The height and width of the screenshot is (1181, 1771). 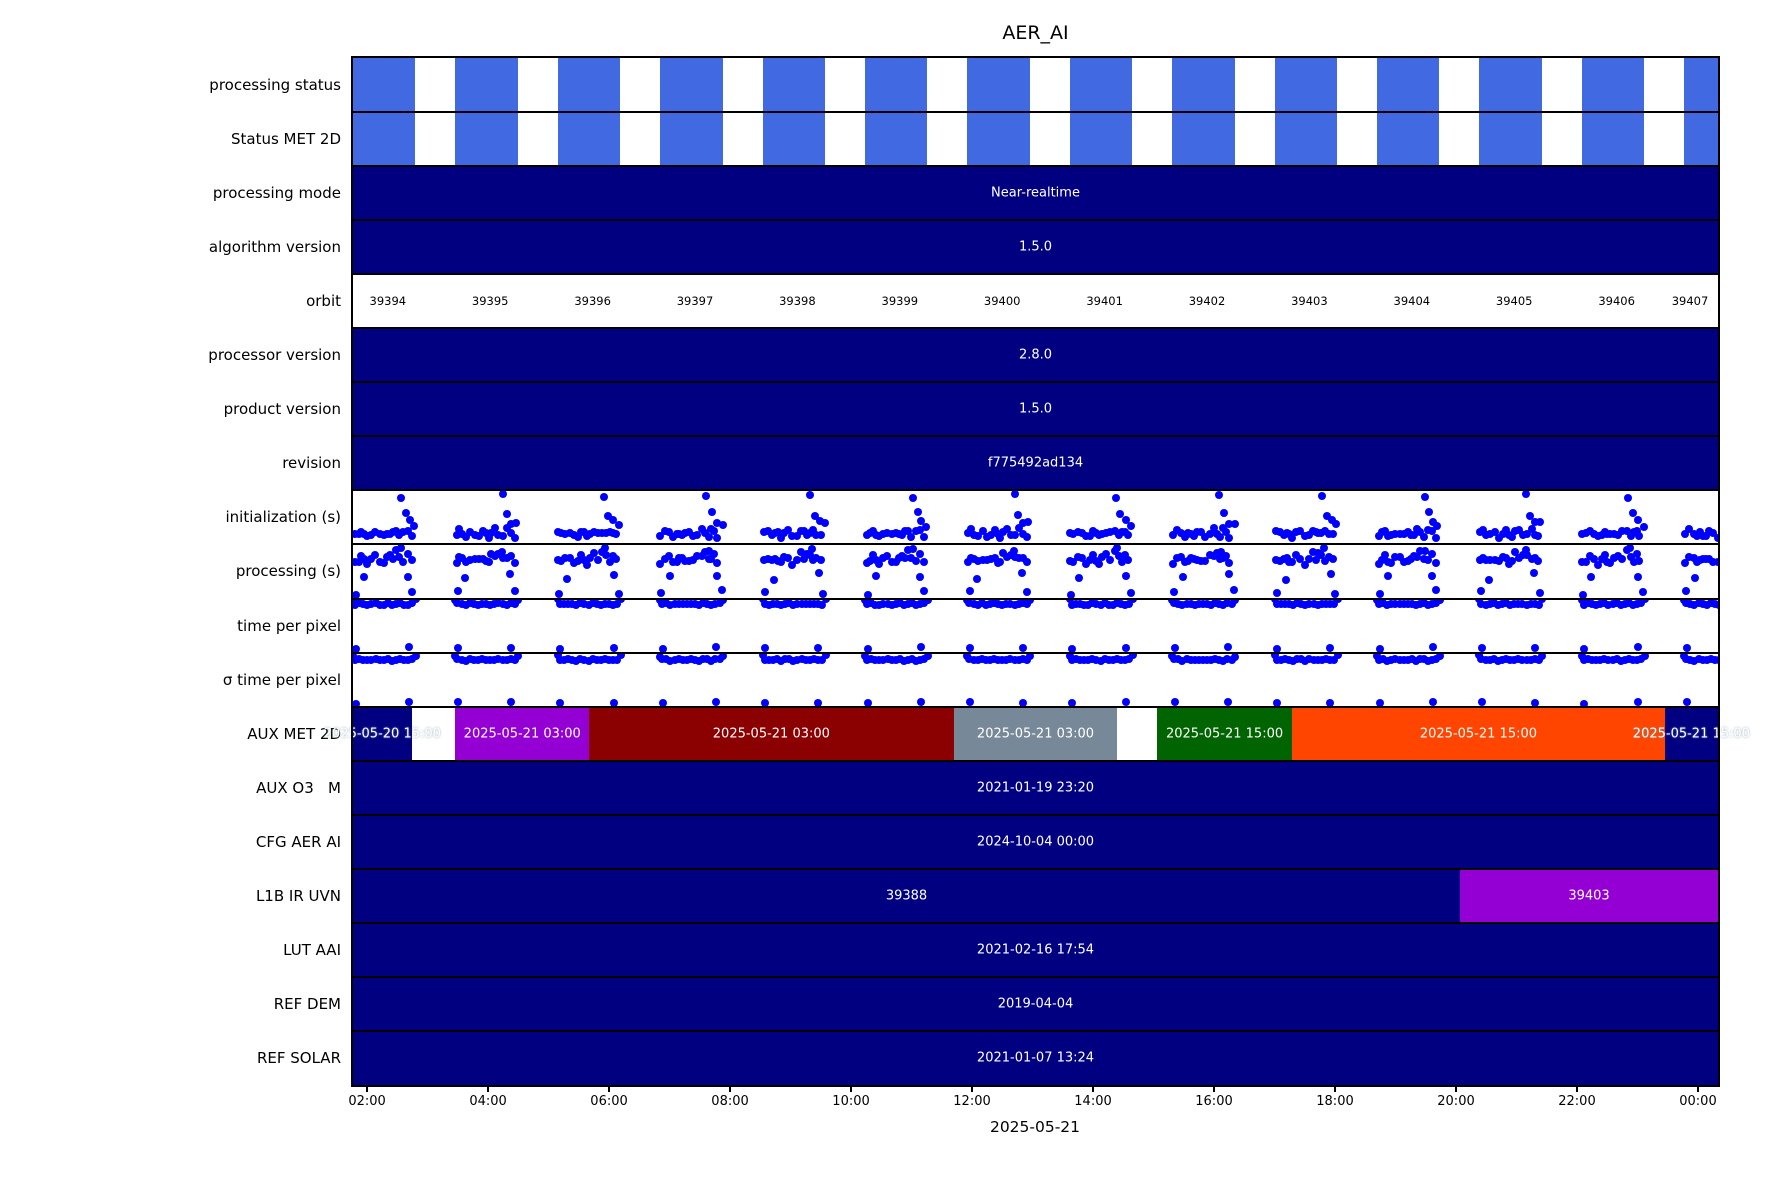 I want to click on x-tick-mark, so click(x=609, y=1088).